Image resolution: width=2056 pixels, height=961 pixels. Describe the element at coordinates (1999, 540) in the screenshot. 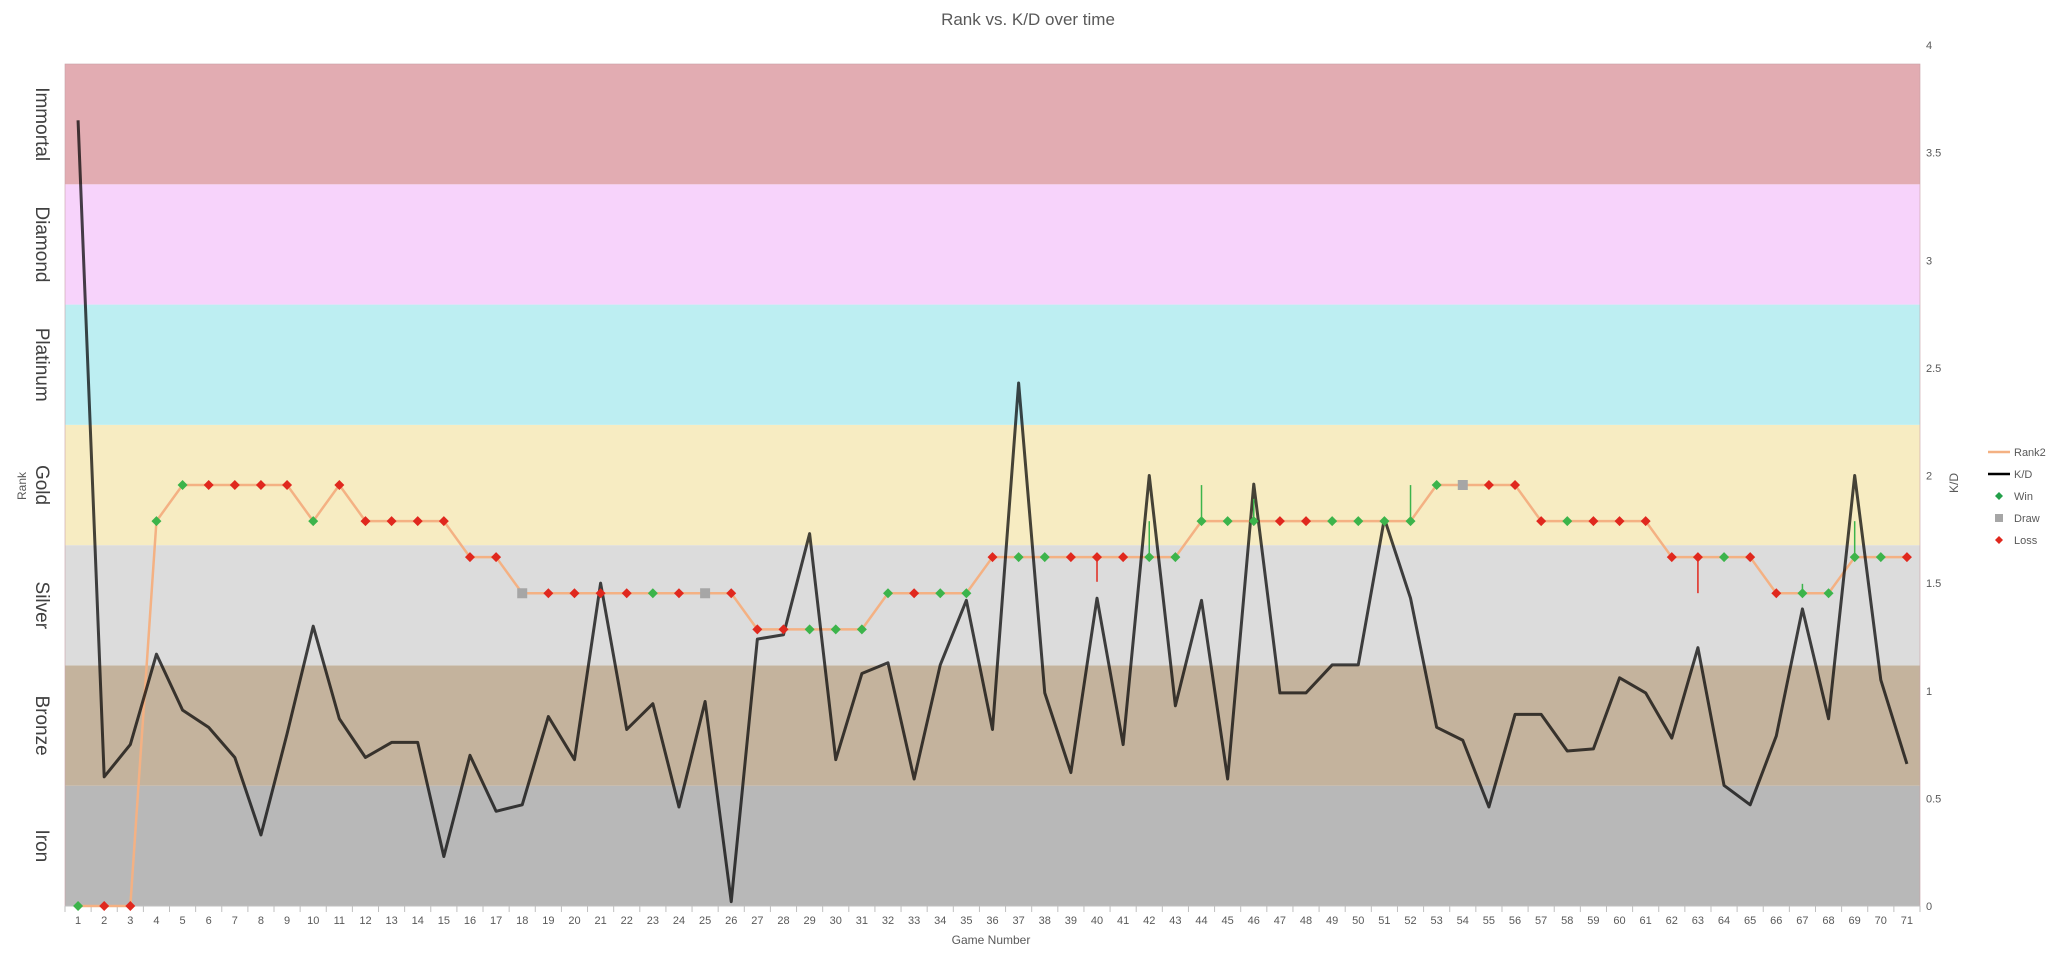

I see `legend-swatch-loss` at that location.